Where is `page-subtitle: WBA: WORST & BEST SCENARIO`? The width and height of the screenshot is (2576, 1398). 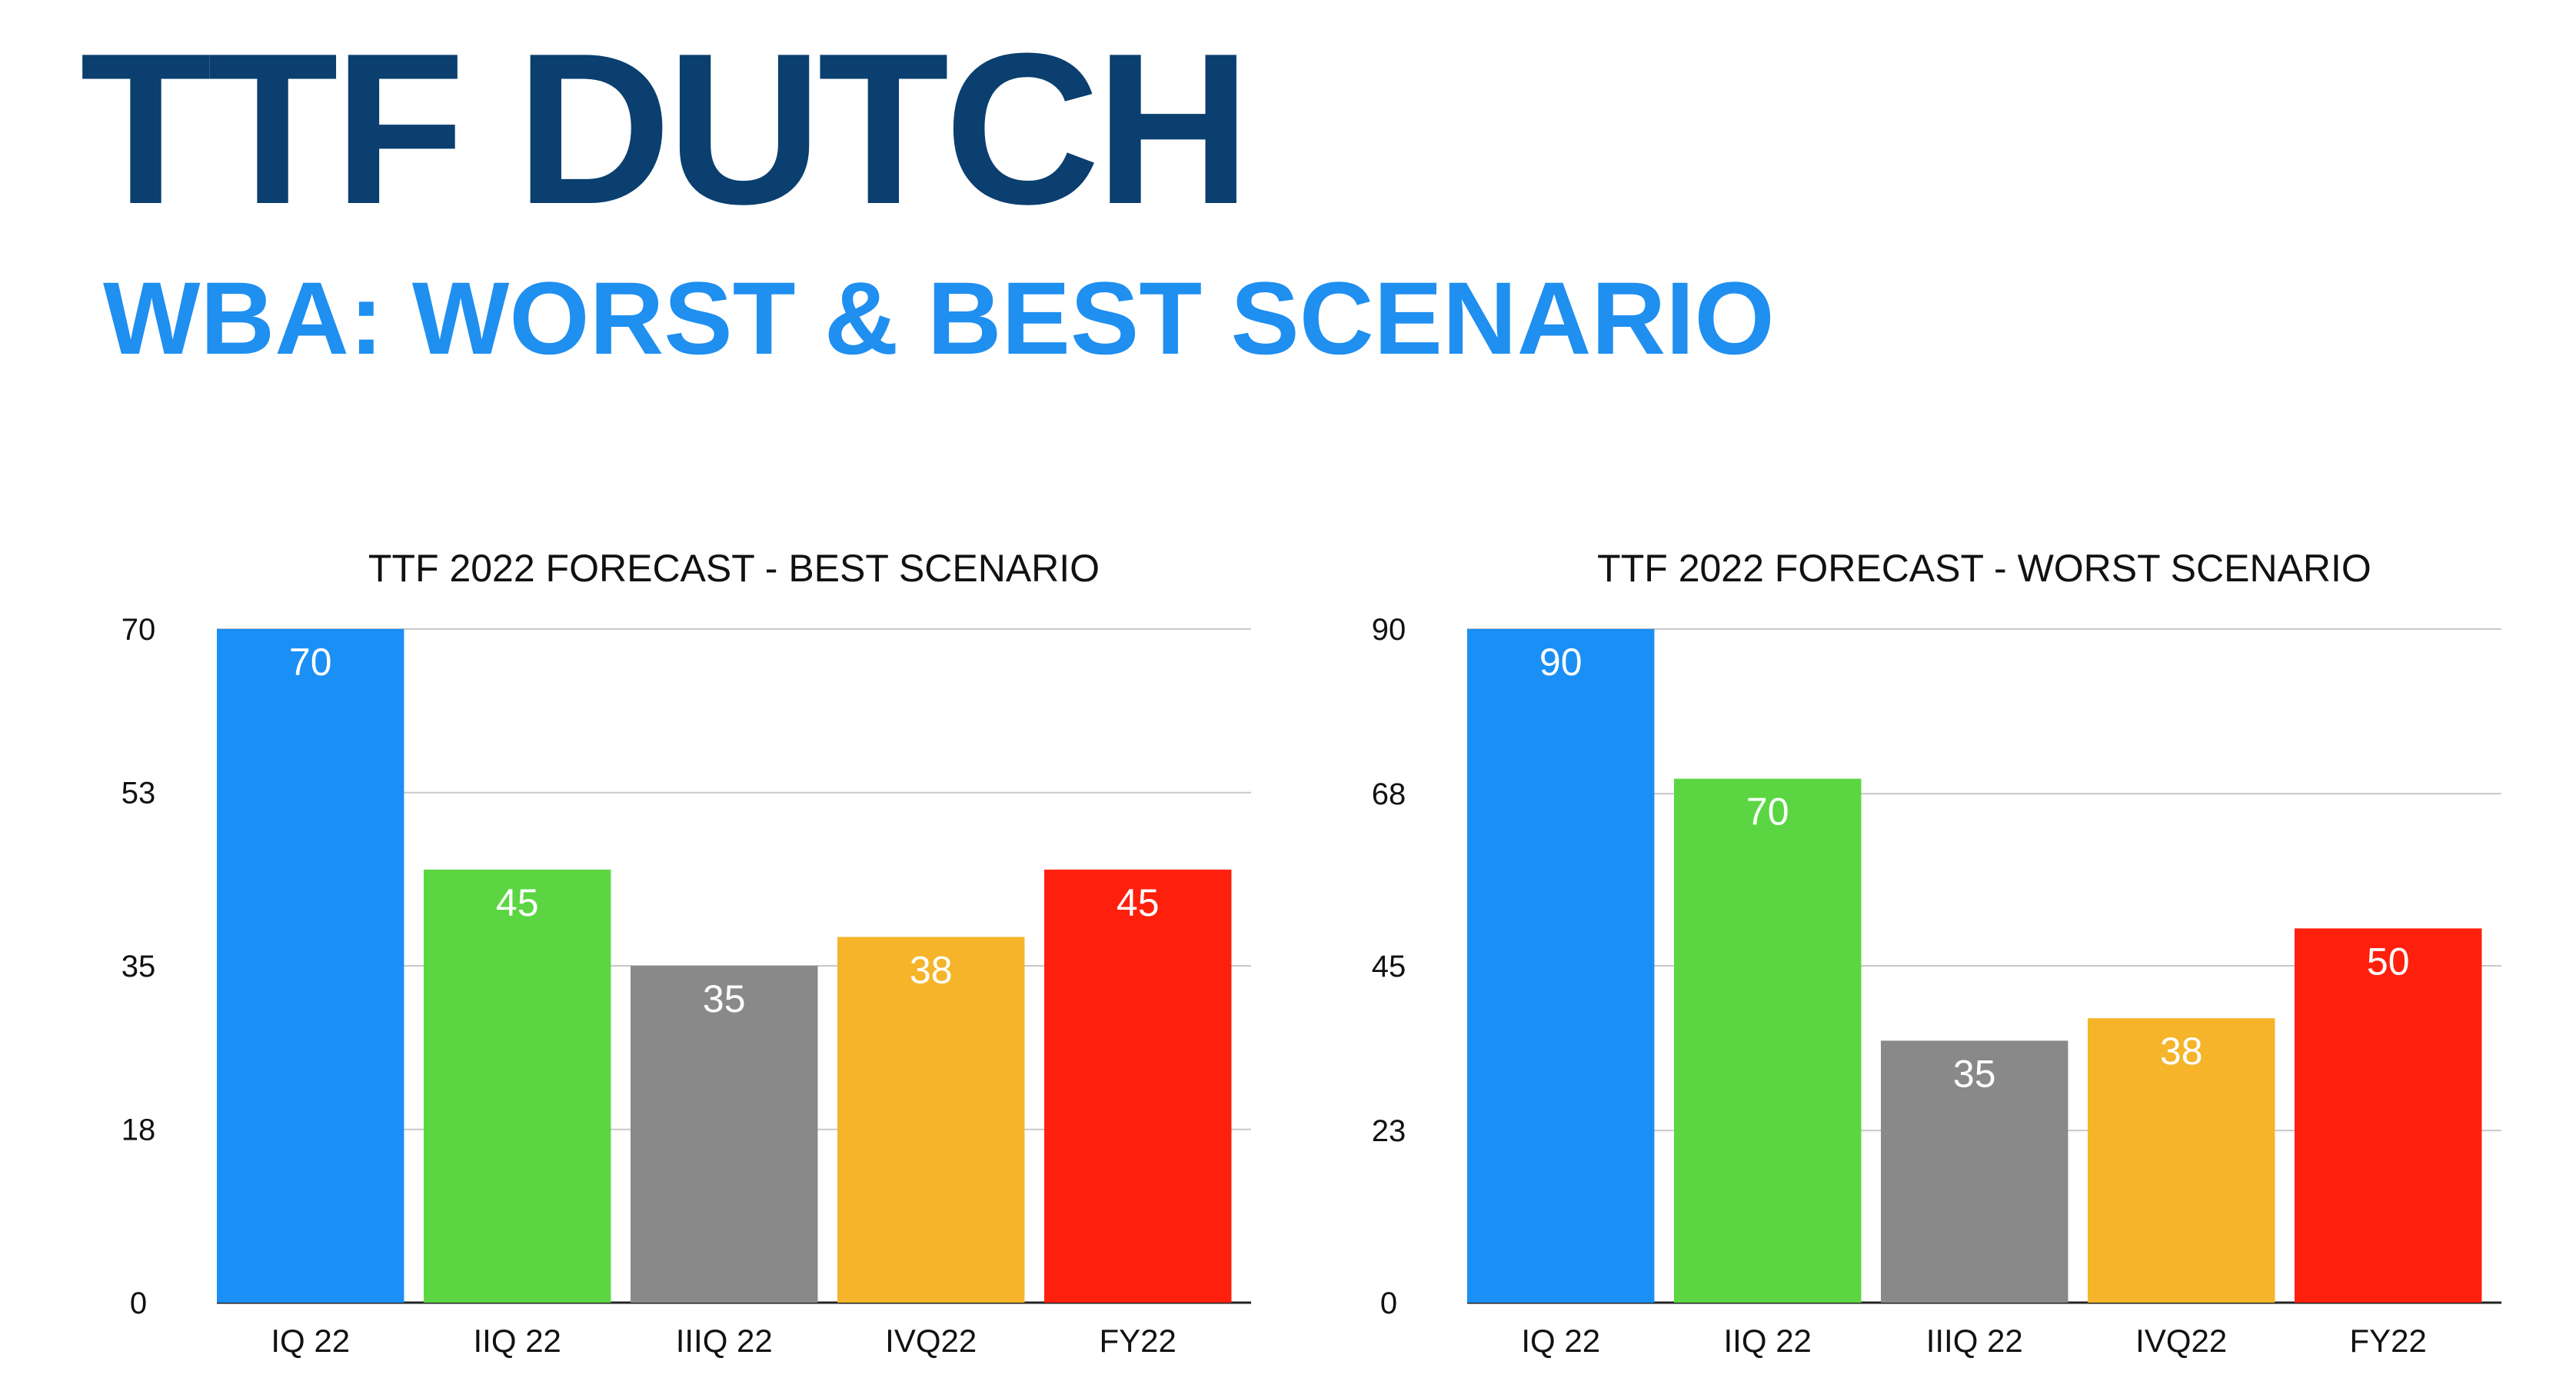
page-subtitle: WBA: WORST & BEST SCENARIO is located at coordinates (939, 318).